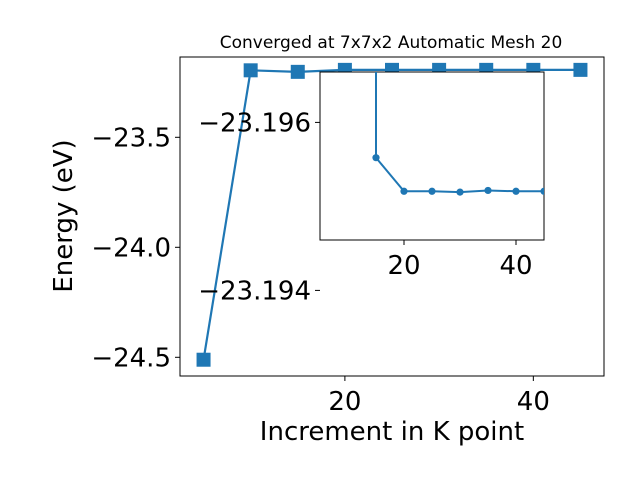 This screenshot has width=640, height=480. Describe the element at coordinates (64, 215) in the screenshot. I see `y-axis-label: Energy (eV)` at that location.